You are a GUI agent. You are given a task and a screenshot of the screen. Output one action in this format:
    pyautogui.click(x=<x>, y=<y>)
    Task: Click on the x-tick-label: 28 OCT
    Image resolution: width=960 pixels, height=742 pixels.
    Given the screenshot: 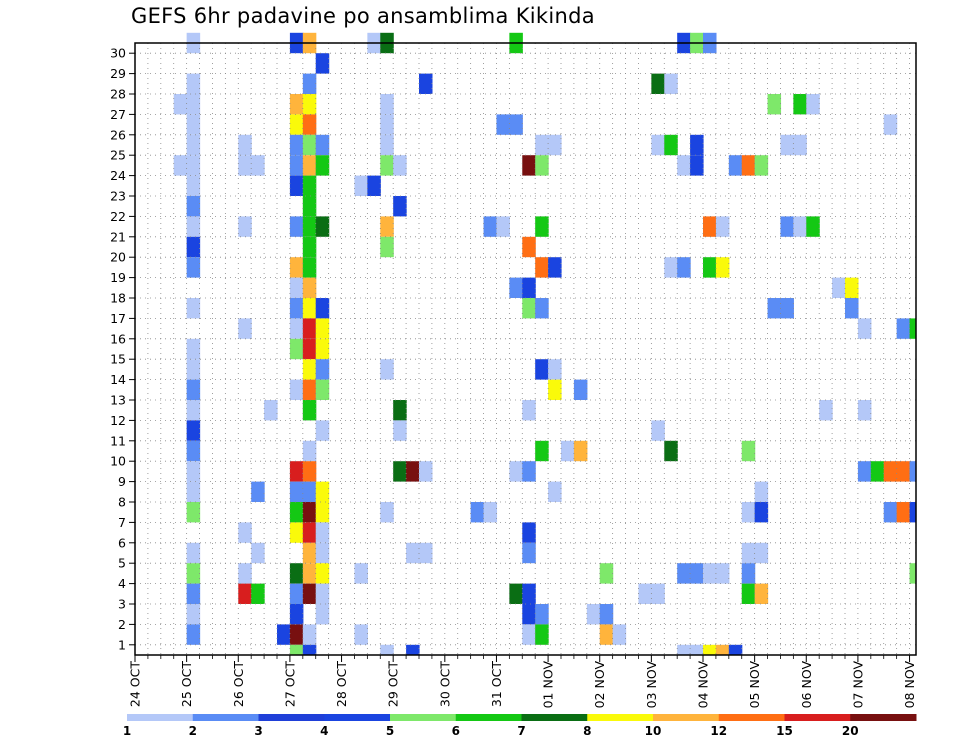 What is the action you would take?
    pyautogui.click(x=341, y=684)
    